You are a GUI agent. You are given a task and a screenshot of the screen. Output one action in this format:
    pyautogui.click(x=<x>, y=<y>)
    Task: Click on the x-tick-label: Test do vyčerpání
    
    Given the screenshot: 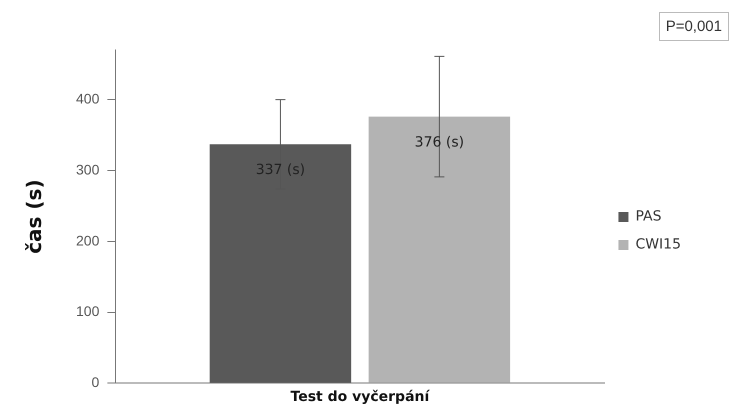 What is the action you would take?
    pyautogui.click(x=360, y=397)
    